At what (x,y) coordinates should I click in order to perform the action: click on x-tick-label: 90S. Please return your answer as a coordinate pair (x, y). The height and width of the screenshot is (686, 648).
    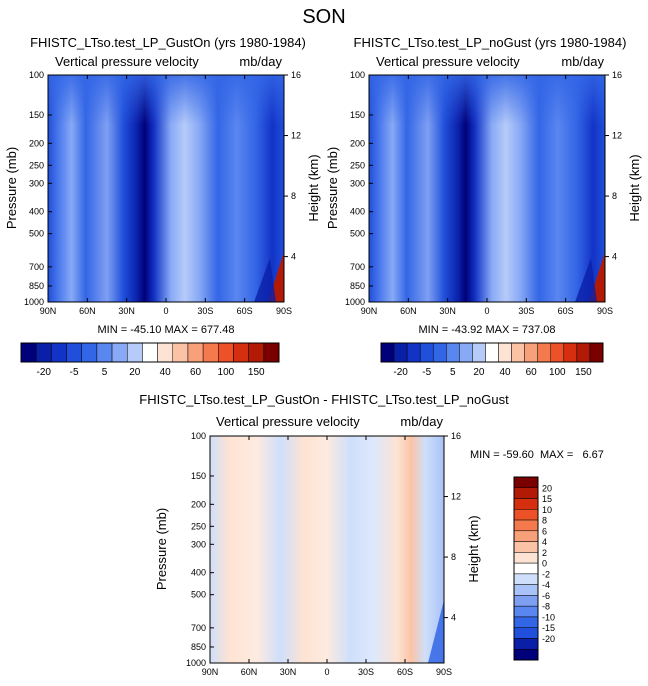
    Looking at the image, I should click on (444, 672).